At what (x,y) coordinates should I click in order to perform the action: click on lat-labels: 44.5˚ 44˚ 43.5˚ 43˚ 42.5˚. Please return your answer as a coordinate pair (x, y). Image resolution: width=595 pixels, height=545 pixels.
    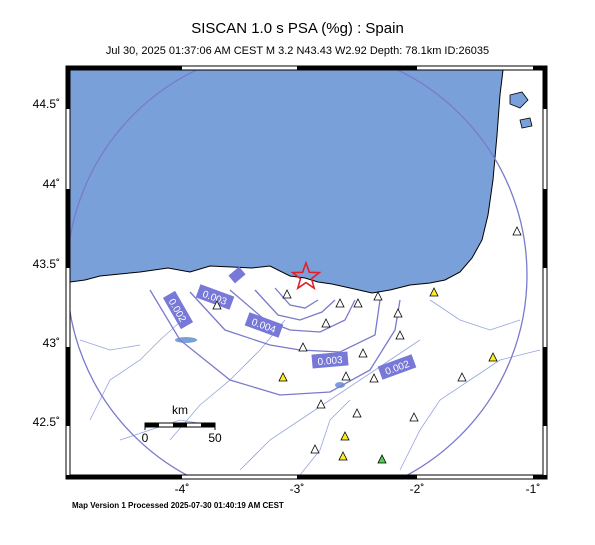
    Looking at the image, I should click on (46, 263).